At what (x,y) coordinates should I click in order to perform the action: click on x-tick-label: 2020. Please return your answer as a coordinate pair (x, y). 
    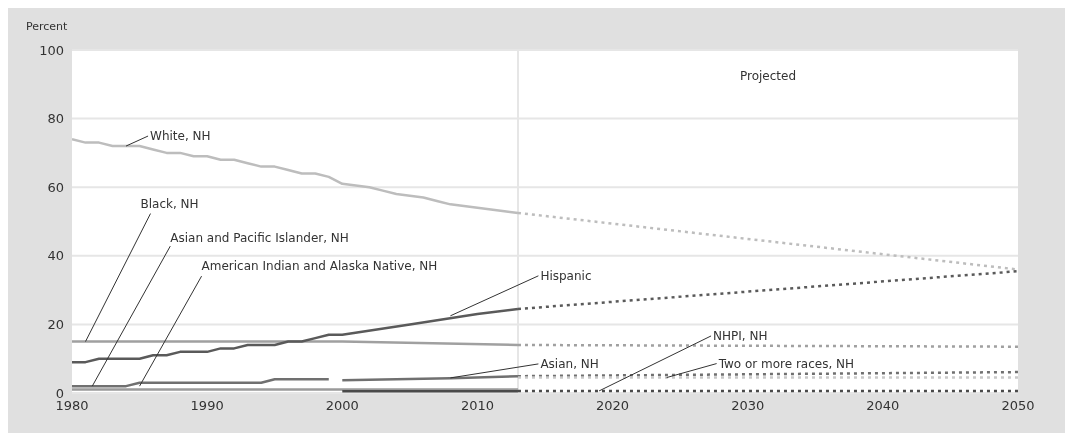
    Looking at the image, I should click on (613, 406).